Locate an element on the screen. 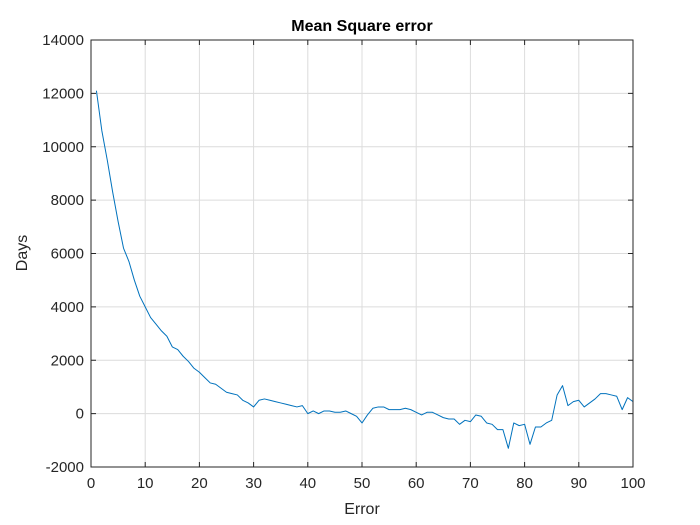 This screenshot has width=700, height=525. x-tick-label: 40 is located at coordinates (307, 483).